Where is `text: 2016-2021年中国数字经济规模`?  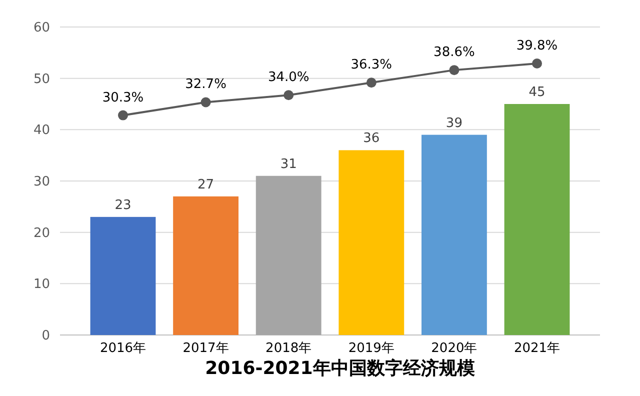
text: 2016-2021年中国数字经济规模 is located at coordinates (340, 368).